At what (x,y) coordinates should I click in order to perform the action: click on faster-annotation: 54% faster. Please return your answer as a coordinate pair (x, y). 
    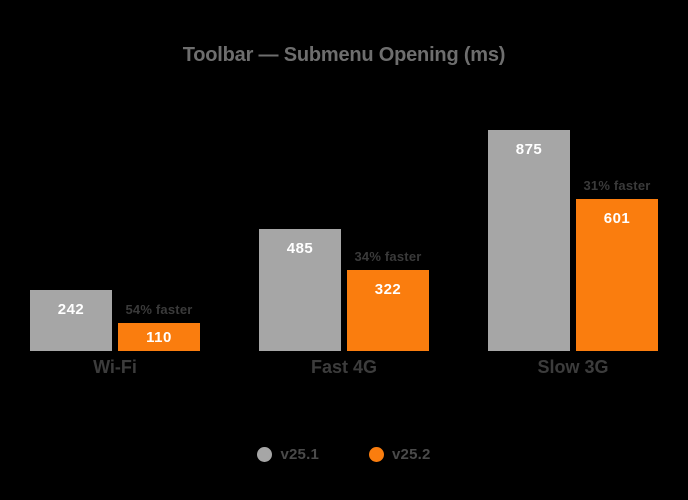
    Looking at the image, I should click on (159, 309).